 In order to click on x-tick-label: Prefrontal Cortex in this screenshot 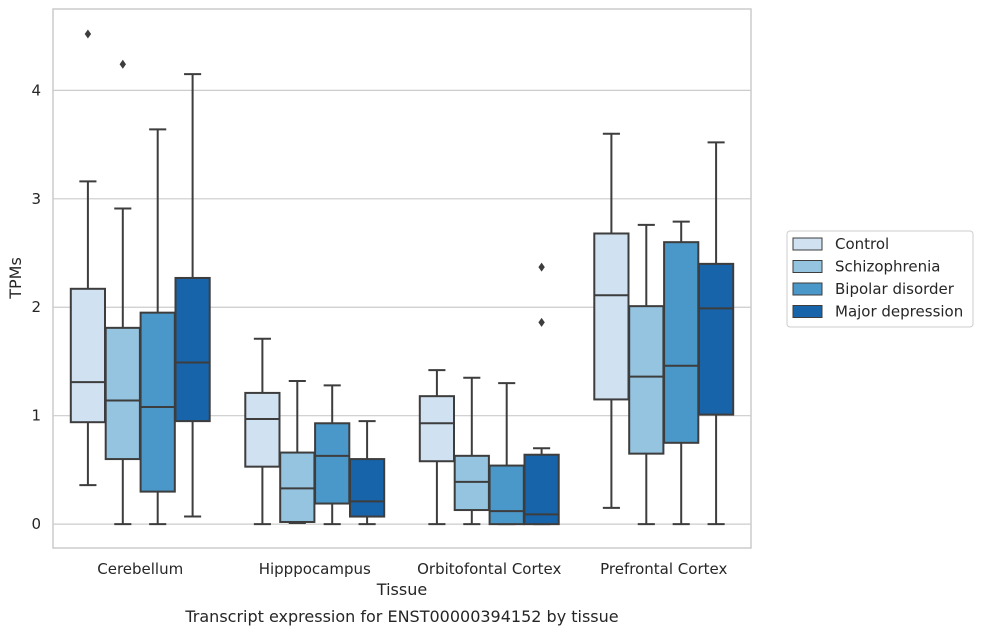, I will do `click(663, 569)`.